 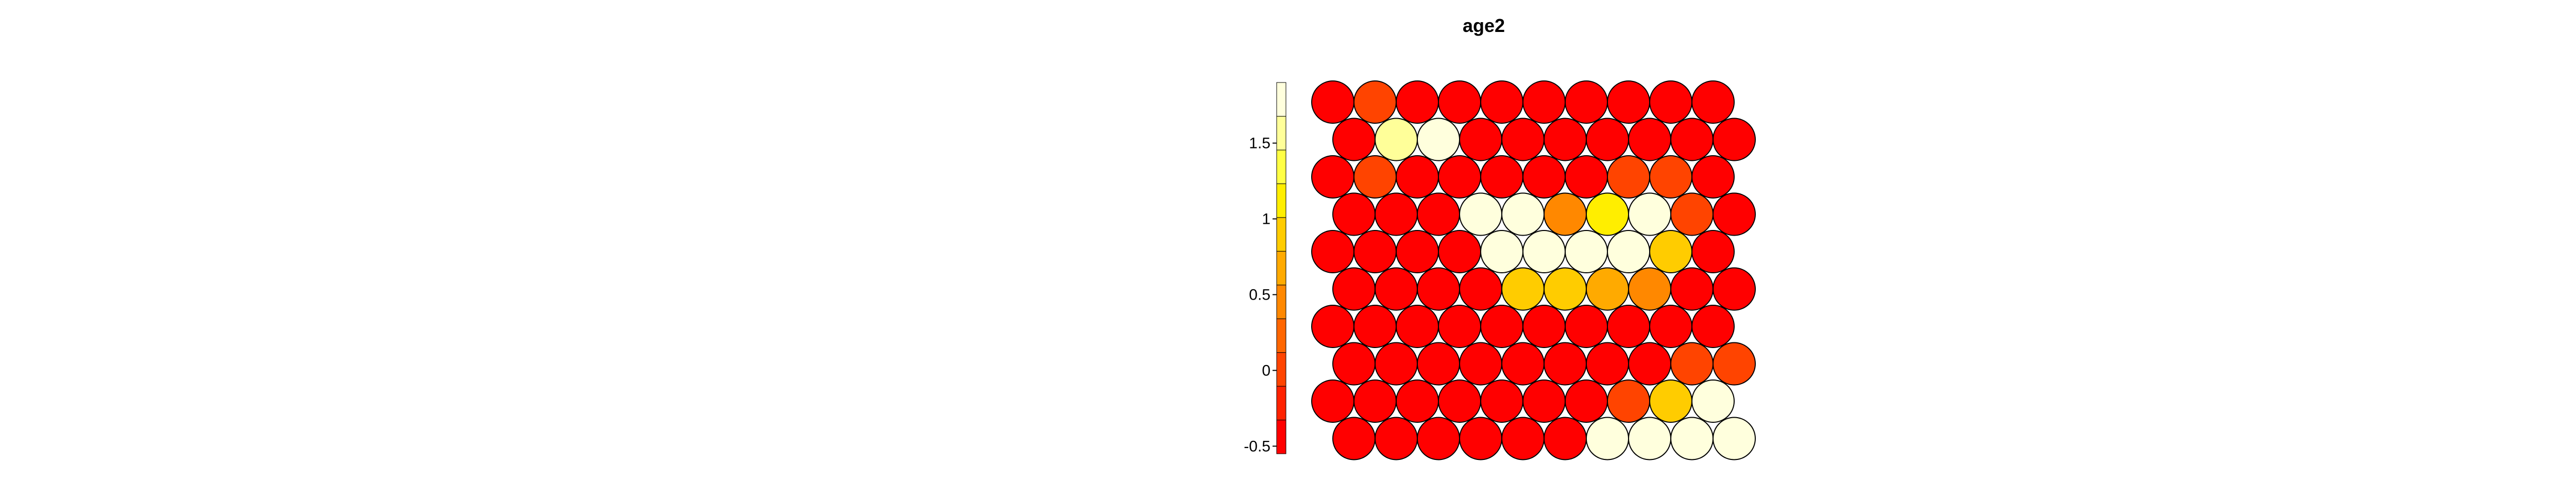 What do you see at coordinates (1266, 218) in the screenshot?
I see `colorbar-tick-label: 1` at bounding box center [1266, 218].